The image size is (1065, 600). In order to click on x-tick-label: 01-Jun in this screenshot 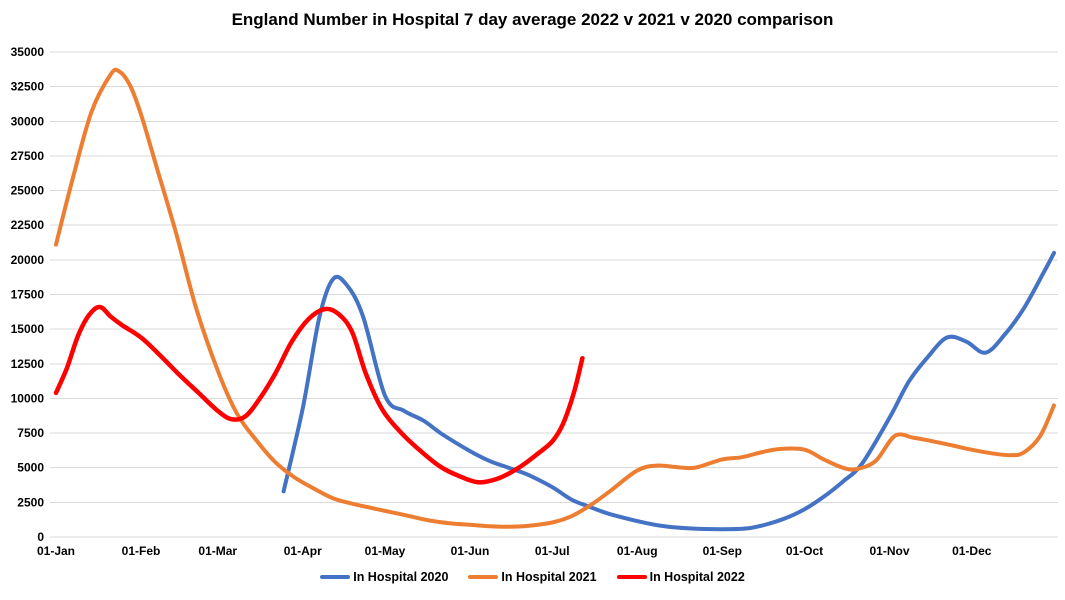, I will do `click(470, 551)`.